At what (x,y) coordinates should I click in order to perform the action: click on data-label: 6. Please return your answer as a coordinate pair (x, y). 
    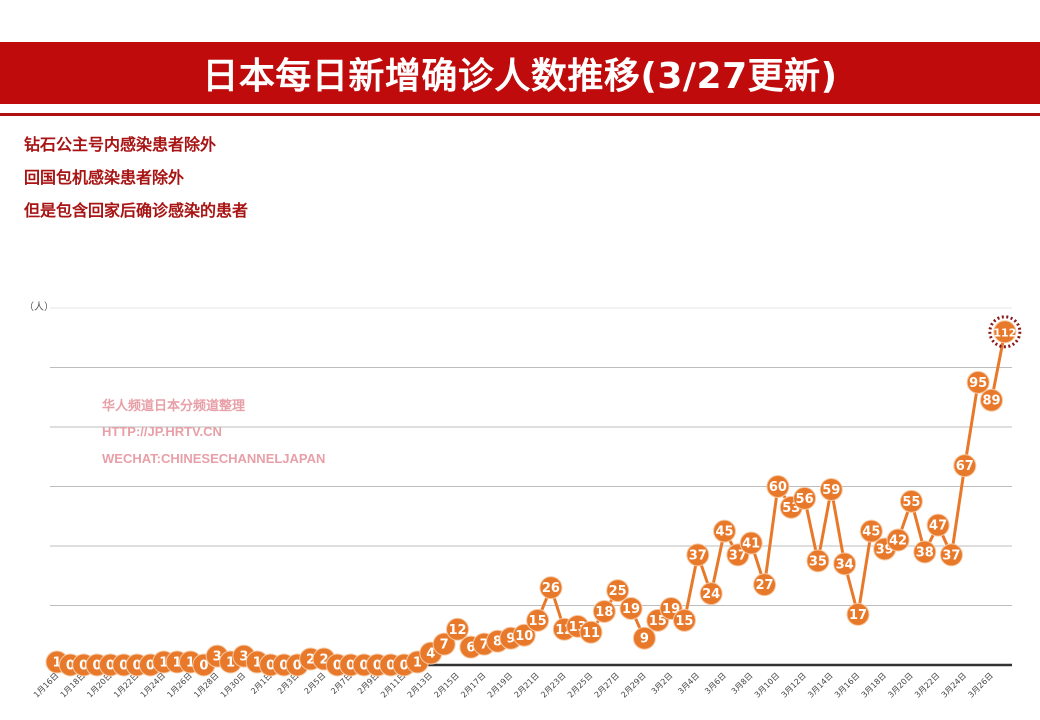
    Looking at the image, I should click on (470, 648).